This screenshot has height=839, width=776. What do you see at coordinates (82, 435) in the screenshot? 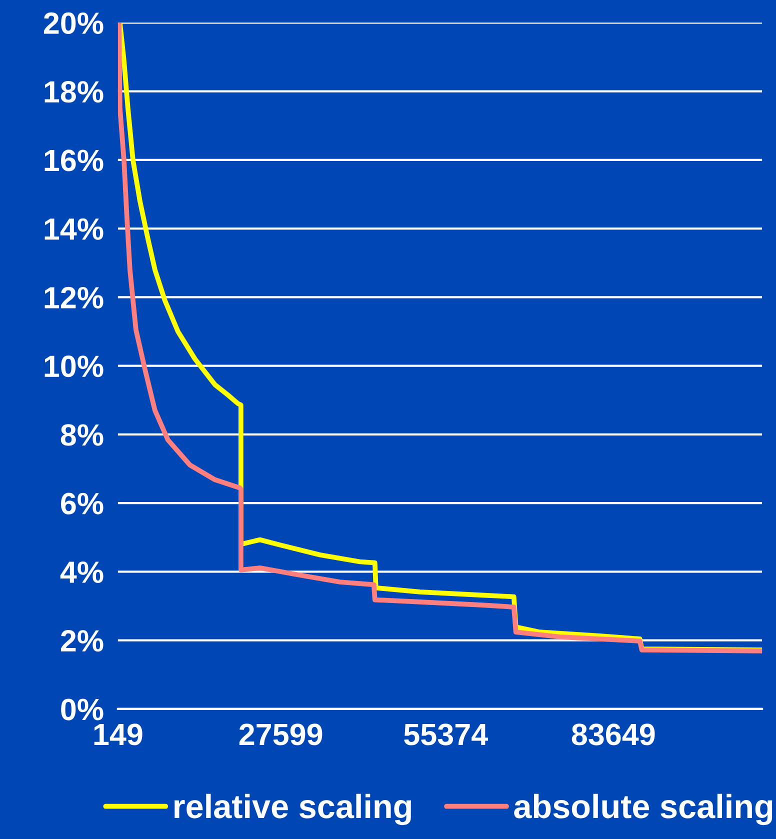
I see `y-tick-label: 8%` at bounding box center [82, 435].